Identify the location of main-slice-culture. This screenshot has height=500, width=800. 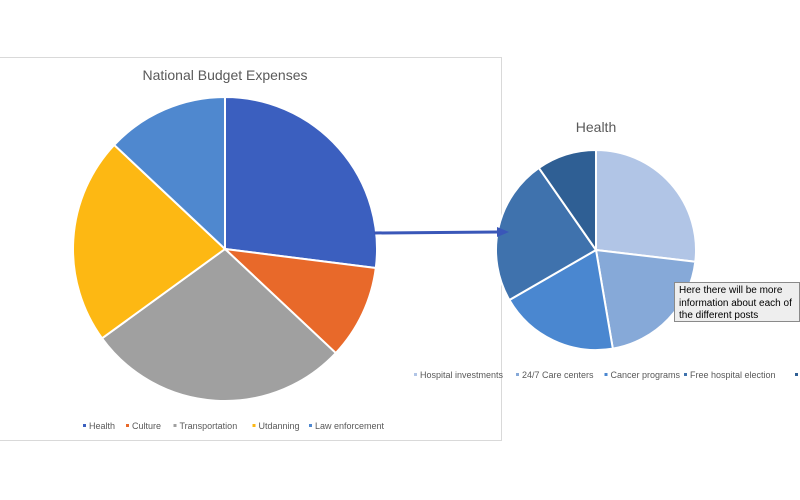
(299, 301).